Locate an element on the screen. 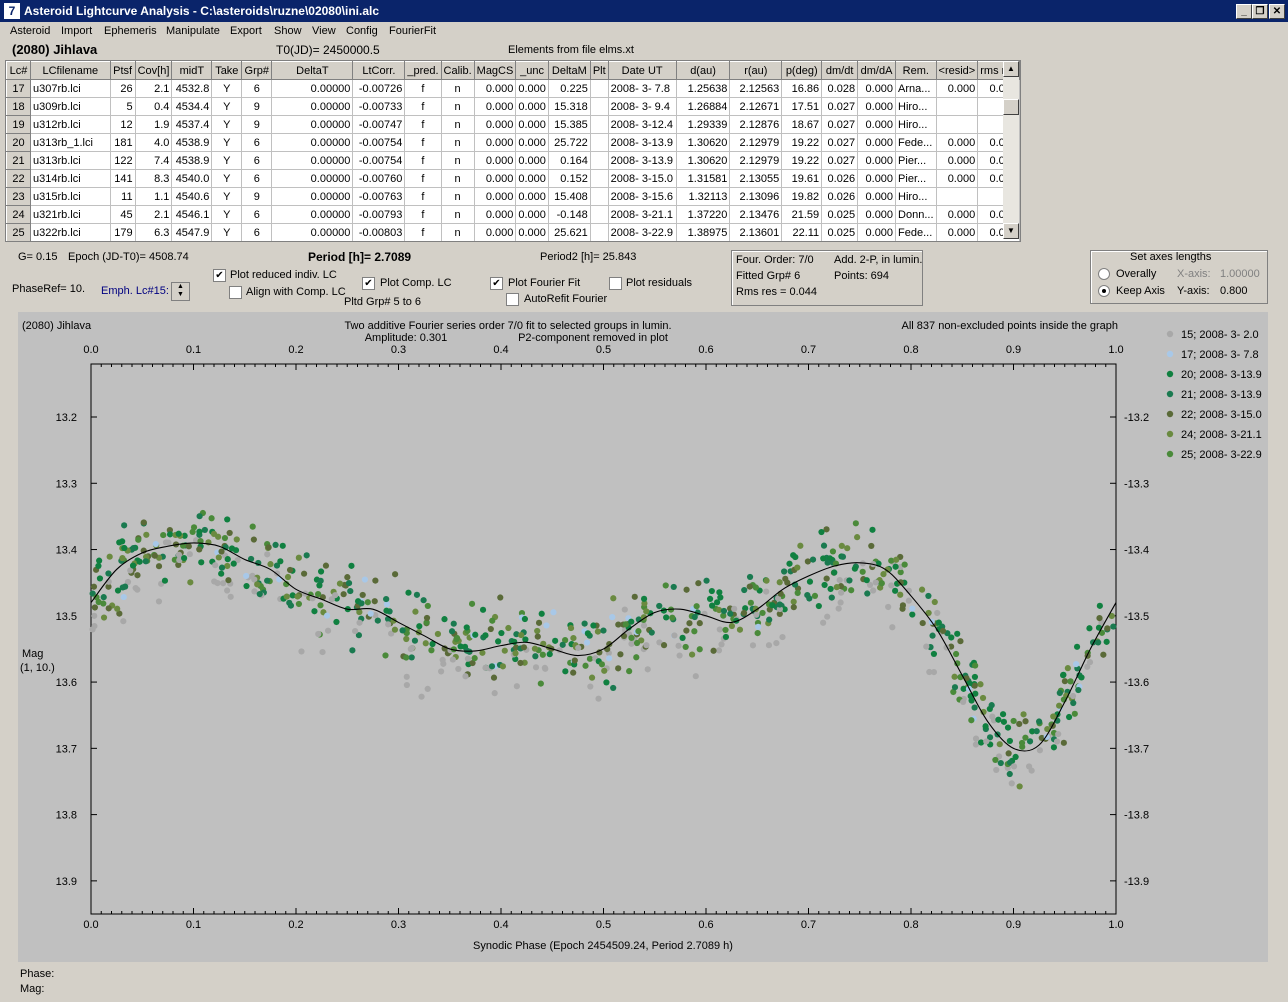  column-header: Lc# is located at coordinates (18, 70).